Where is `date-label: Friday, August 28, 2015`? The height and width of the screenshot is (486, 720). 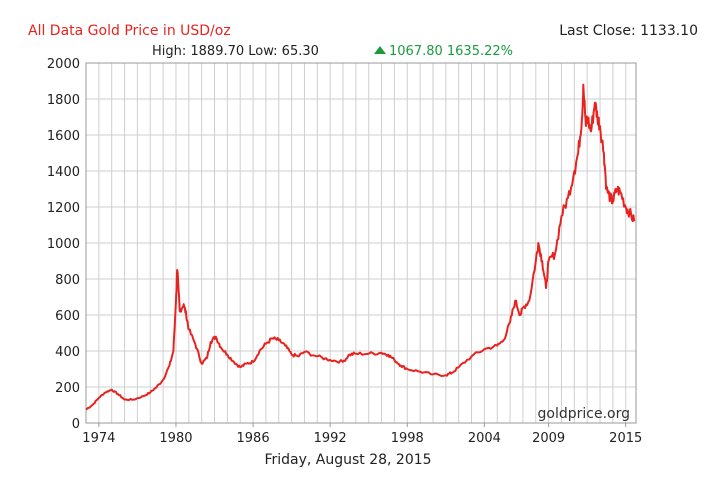 date-label: Friday, August 28, 2015 is located at coordinates (347, 460).